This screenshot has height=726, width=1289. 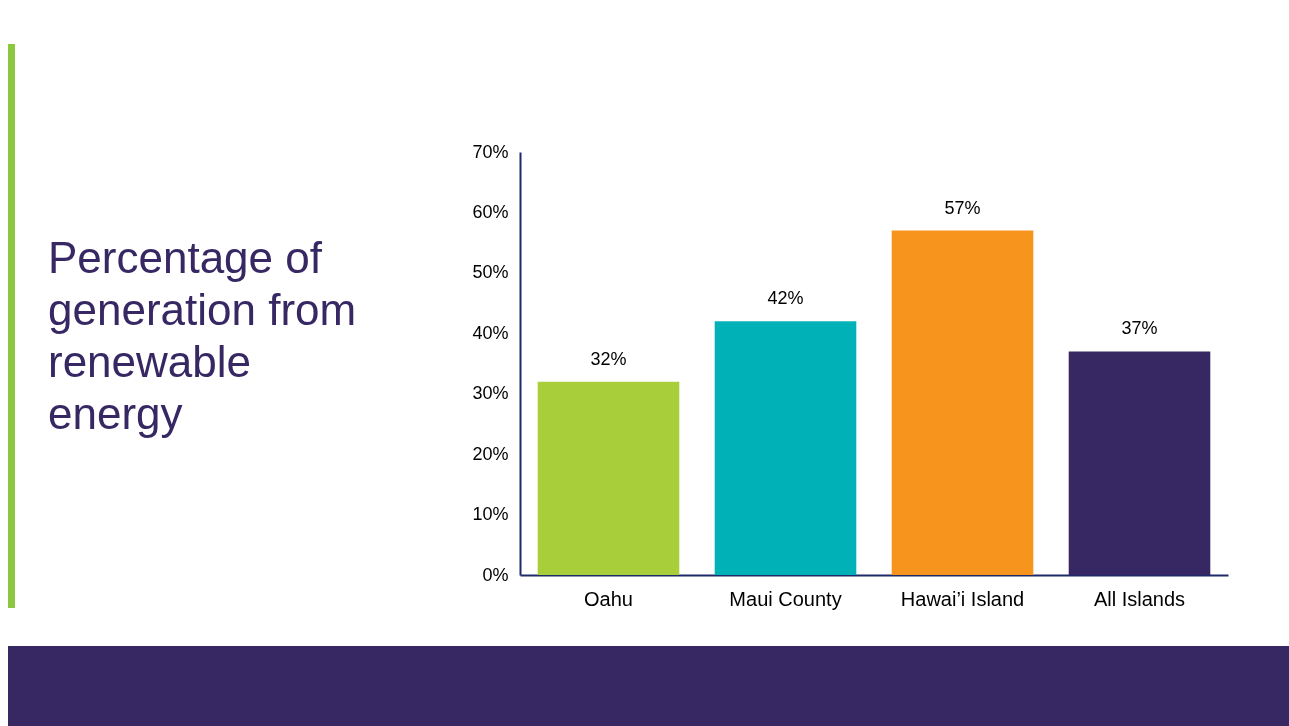 What do you see at coordinates (608, 358) in the screenshot?
I see `data-label: 32%` at bounding box center [608, 358].